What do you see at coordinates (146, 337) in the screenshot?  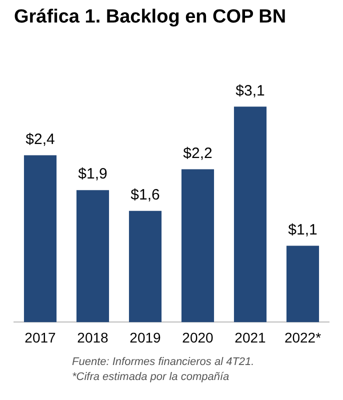 I see `x-tick-label: 2019` at bounding box center [146, 337].